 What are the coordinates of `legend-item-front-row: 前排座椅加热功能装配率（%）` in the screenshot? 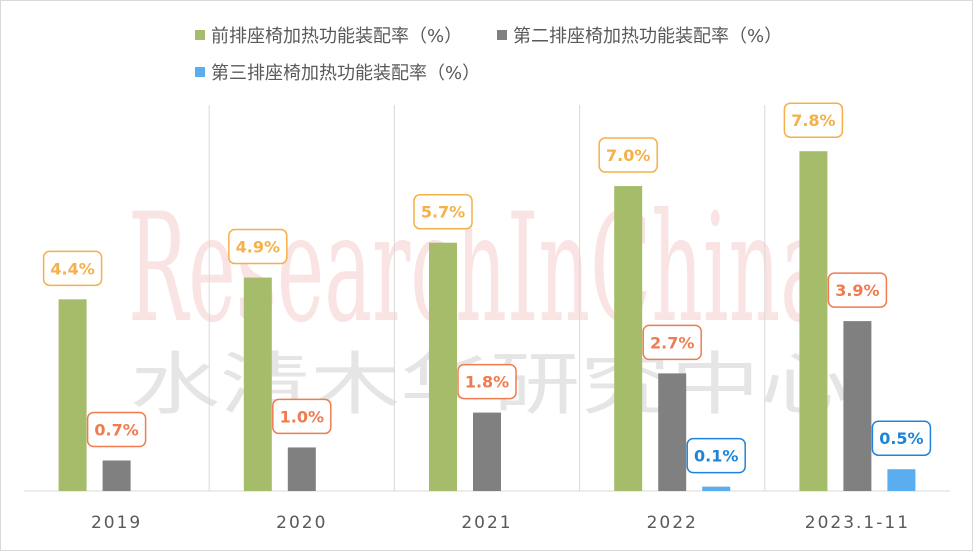 It's located at (328, 35).